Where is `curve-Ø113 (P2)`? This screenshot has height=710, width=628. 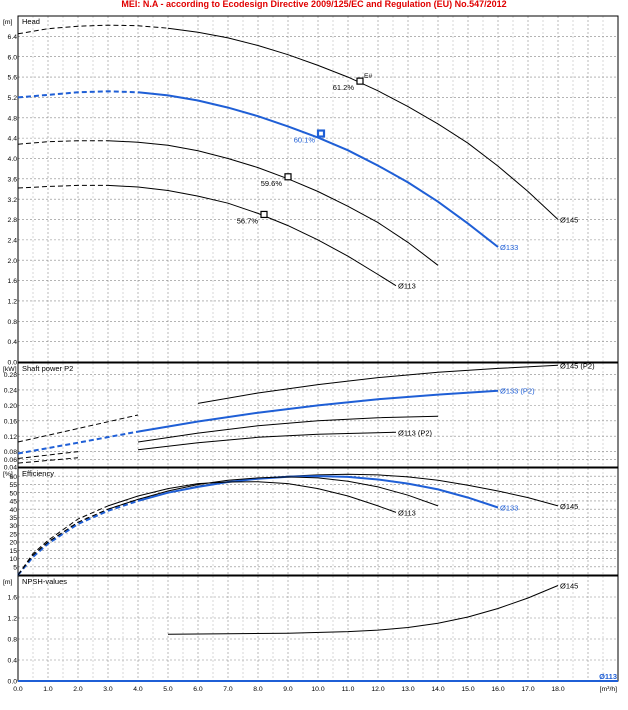 curve-Ø113 (P2) is located at coordinates (267, 441).